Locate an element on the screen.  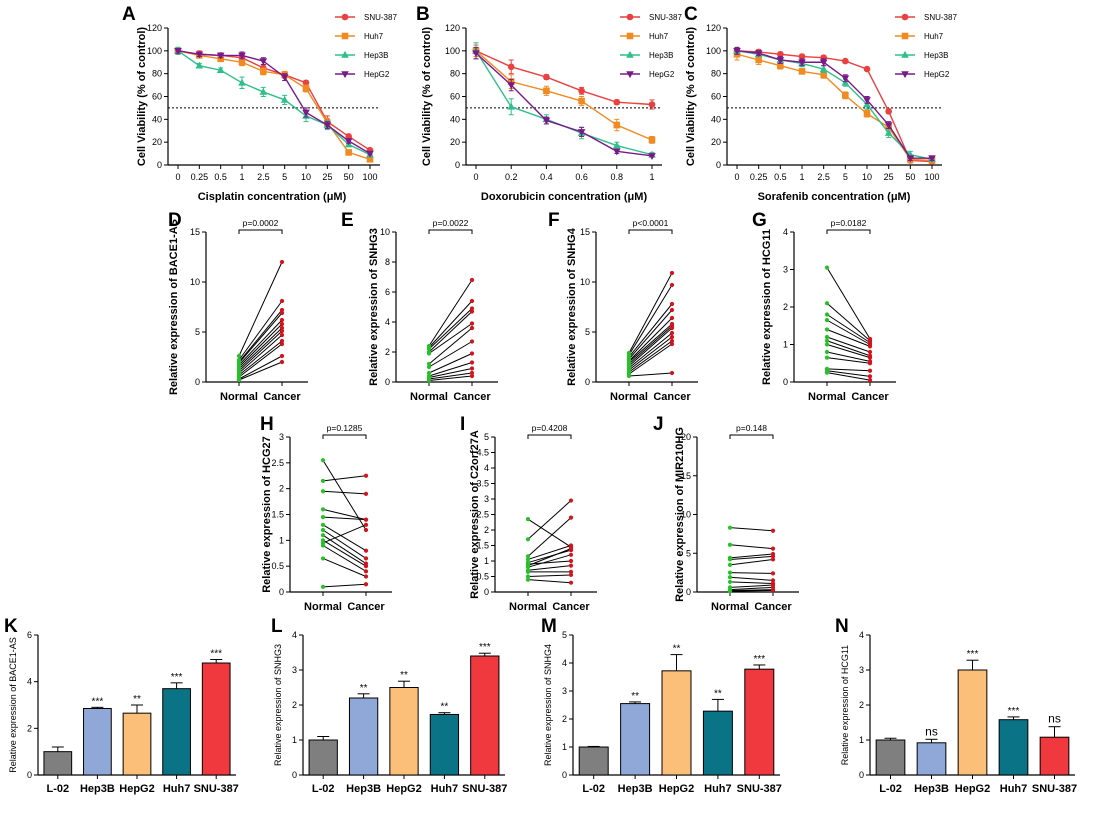
x-tick-label: 100 is located at coordinates (931, 177).